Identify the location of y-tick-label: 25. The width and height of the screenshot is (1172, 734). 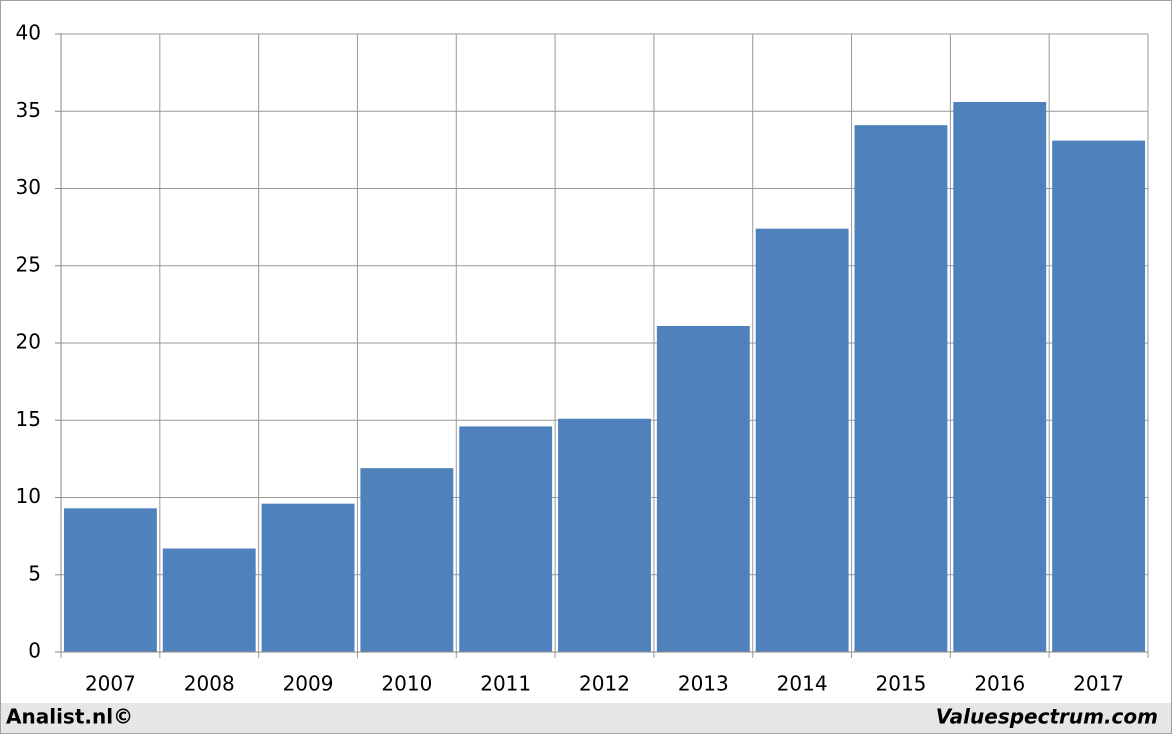
(28, 264).